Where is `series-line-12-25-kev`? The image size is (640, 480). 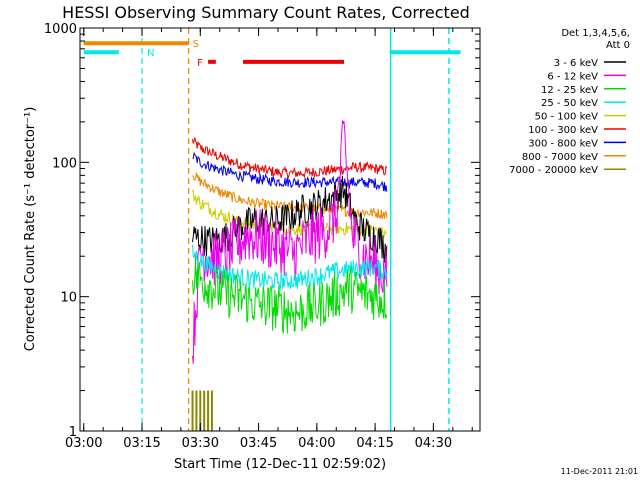
series-line-12-25-kev is located at coordinates (290, 295).